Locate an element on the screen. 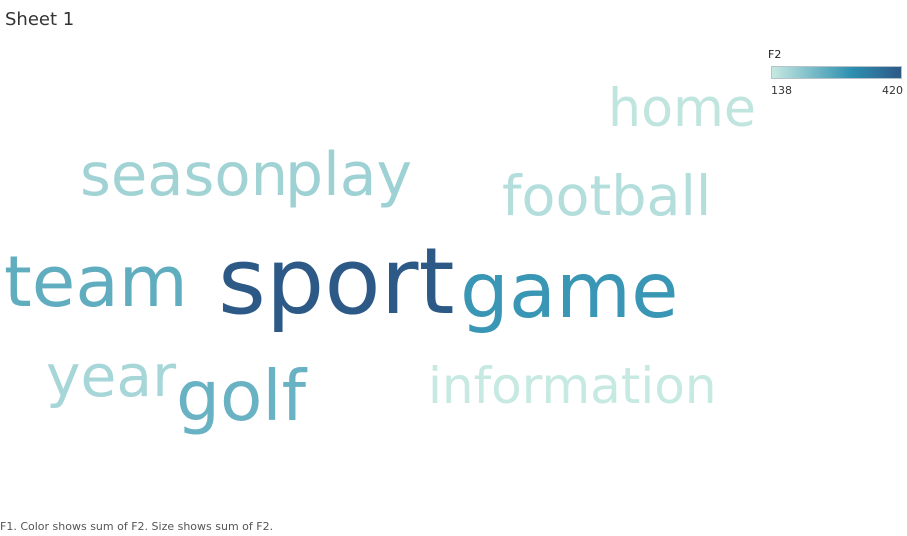 The image size is (907, 536). word-year: year is located at coordinates (111, 376).